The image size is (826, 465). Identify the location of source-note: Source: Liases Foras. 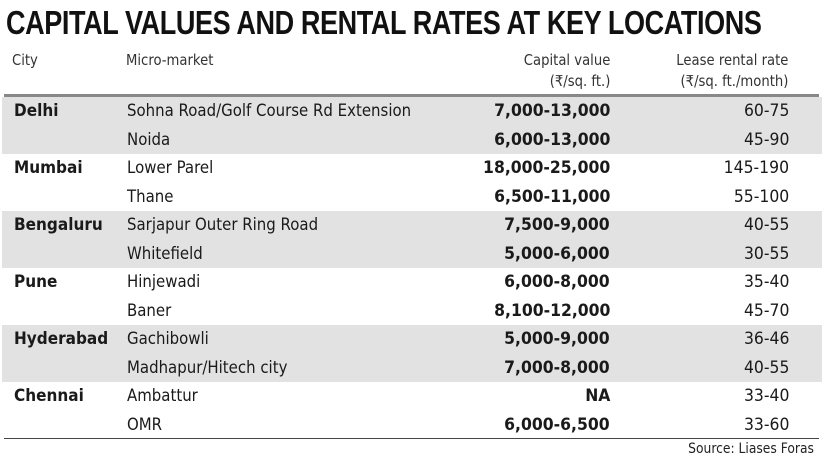
(751, 449).